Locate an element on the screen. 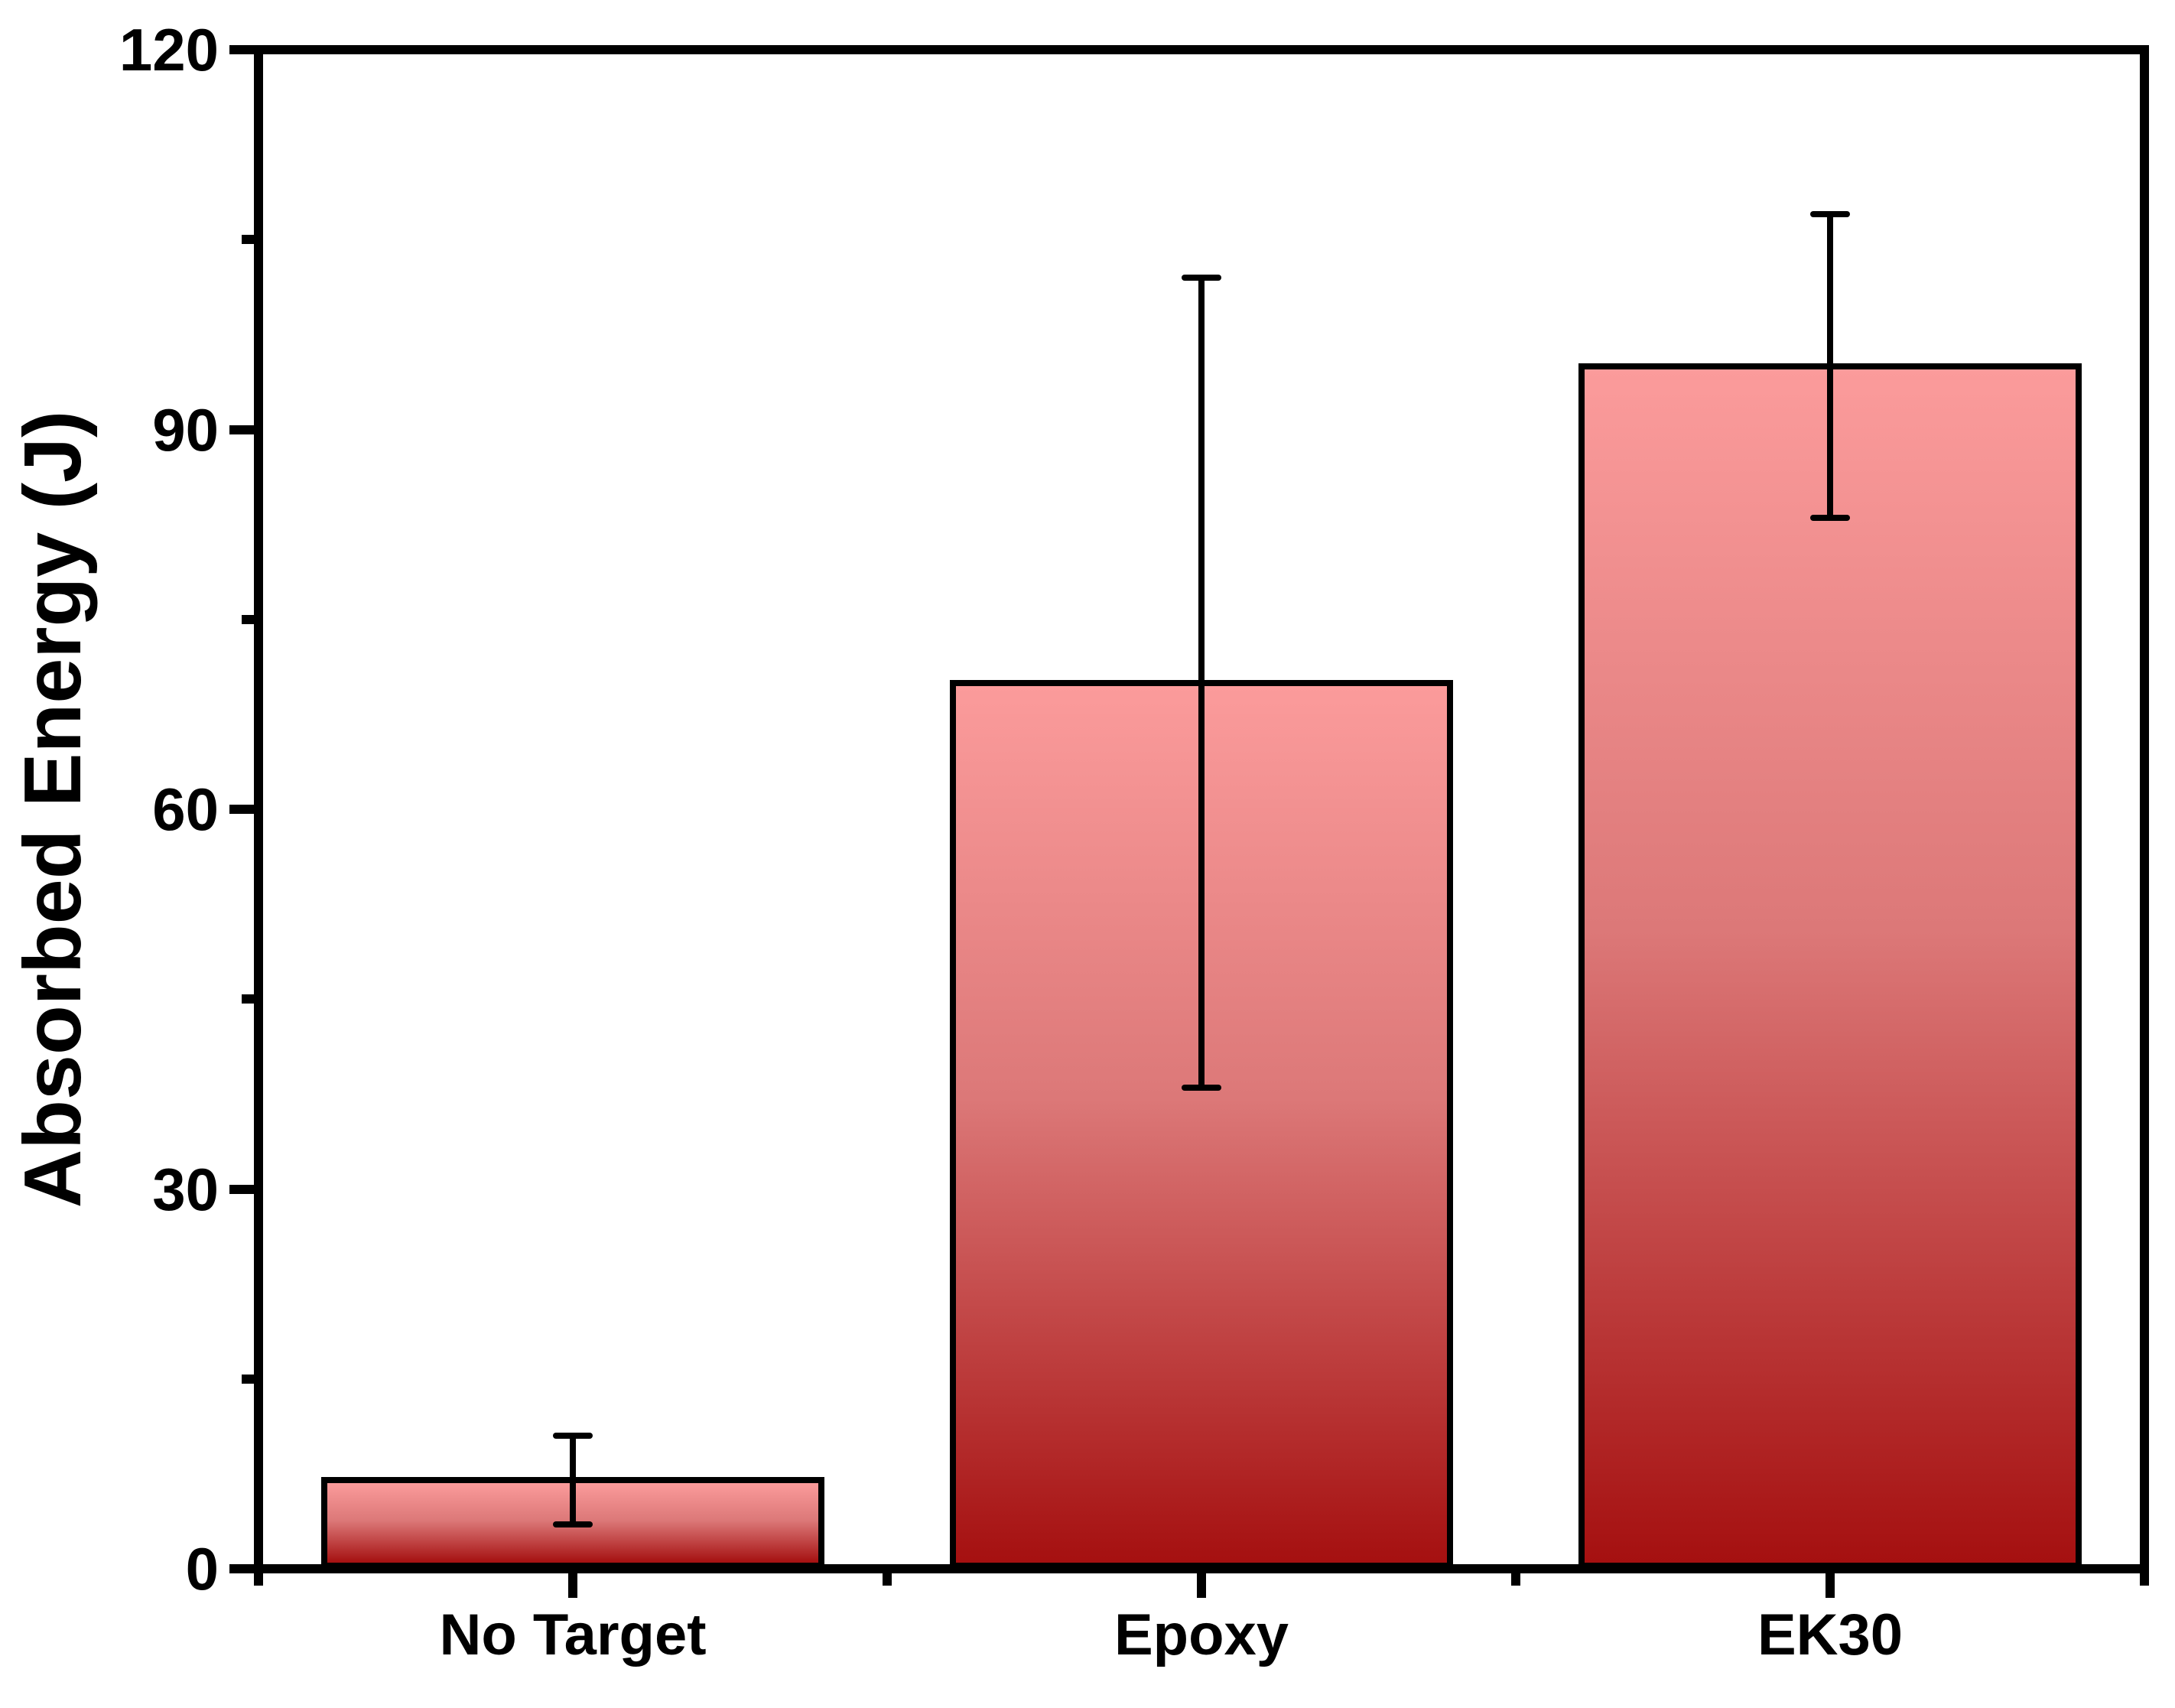 This screenshot has width=2175, height=1708. y-tick-label: 60 is located at coordinates (186, 809).